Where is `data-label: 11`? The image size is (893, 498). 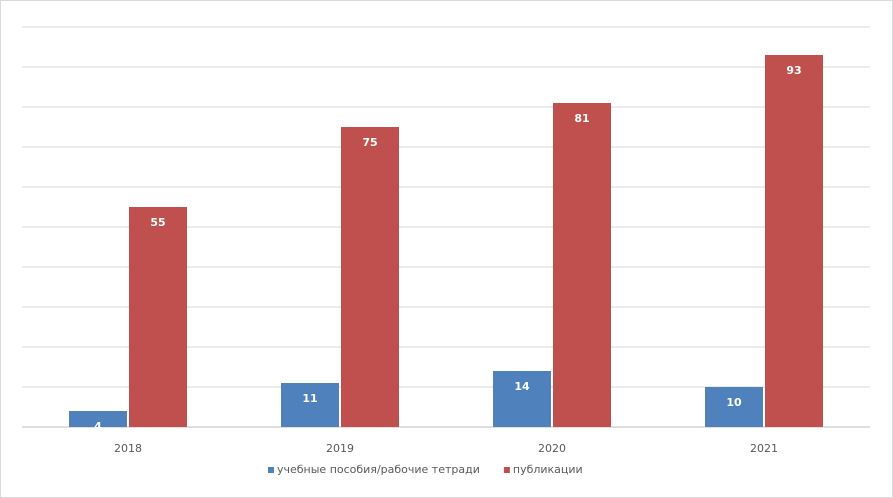 data-label: 11 is located at coordinates (309, 398).